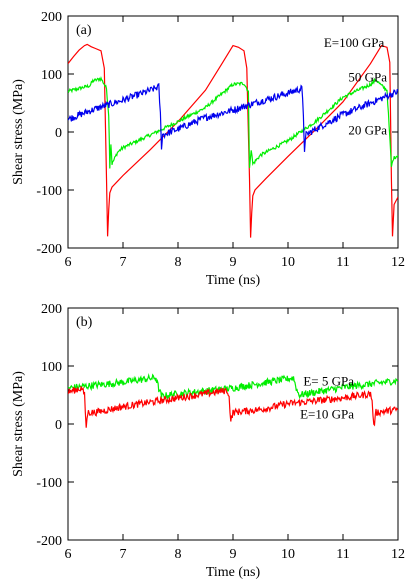 The width and height of the screenshot is (415, 581). I want to click on series-line-50-gpa, so click(233, 122).